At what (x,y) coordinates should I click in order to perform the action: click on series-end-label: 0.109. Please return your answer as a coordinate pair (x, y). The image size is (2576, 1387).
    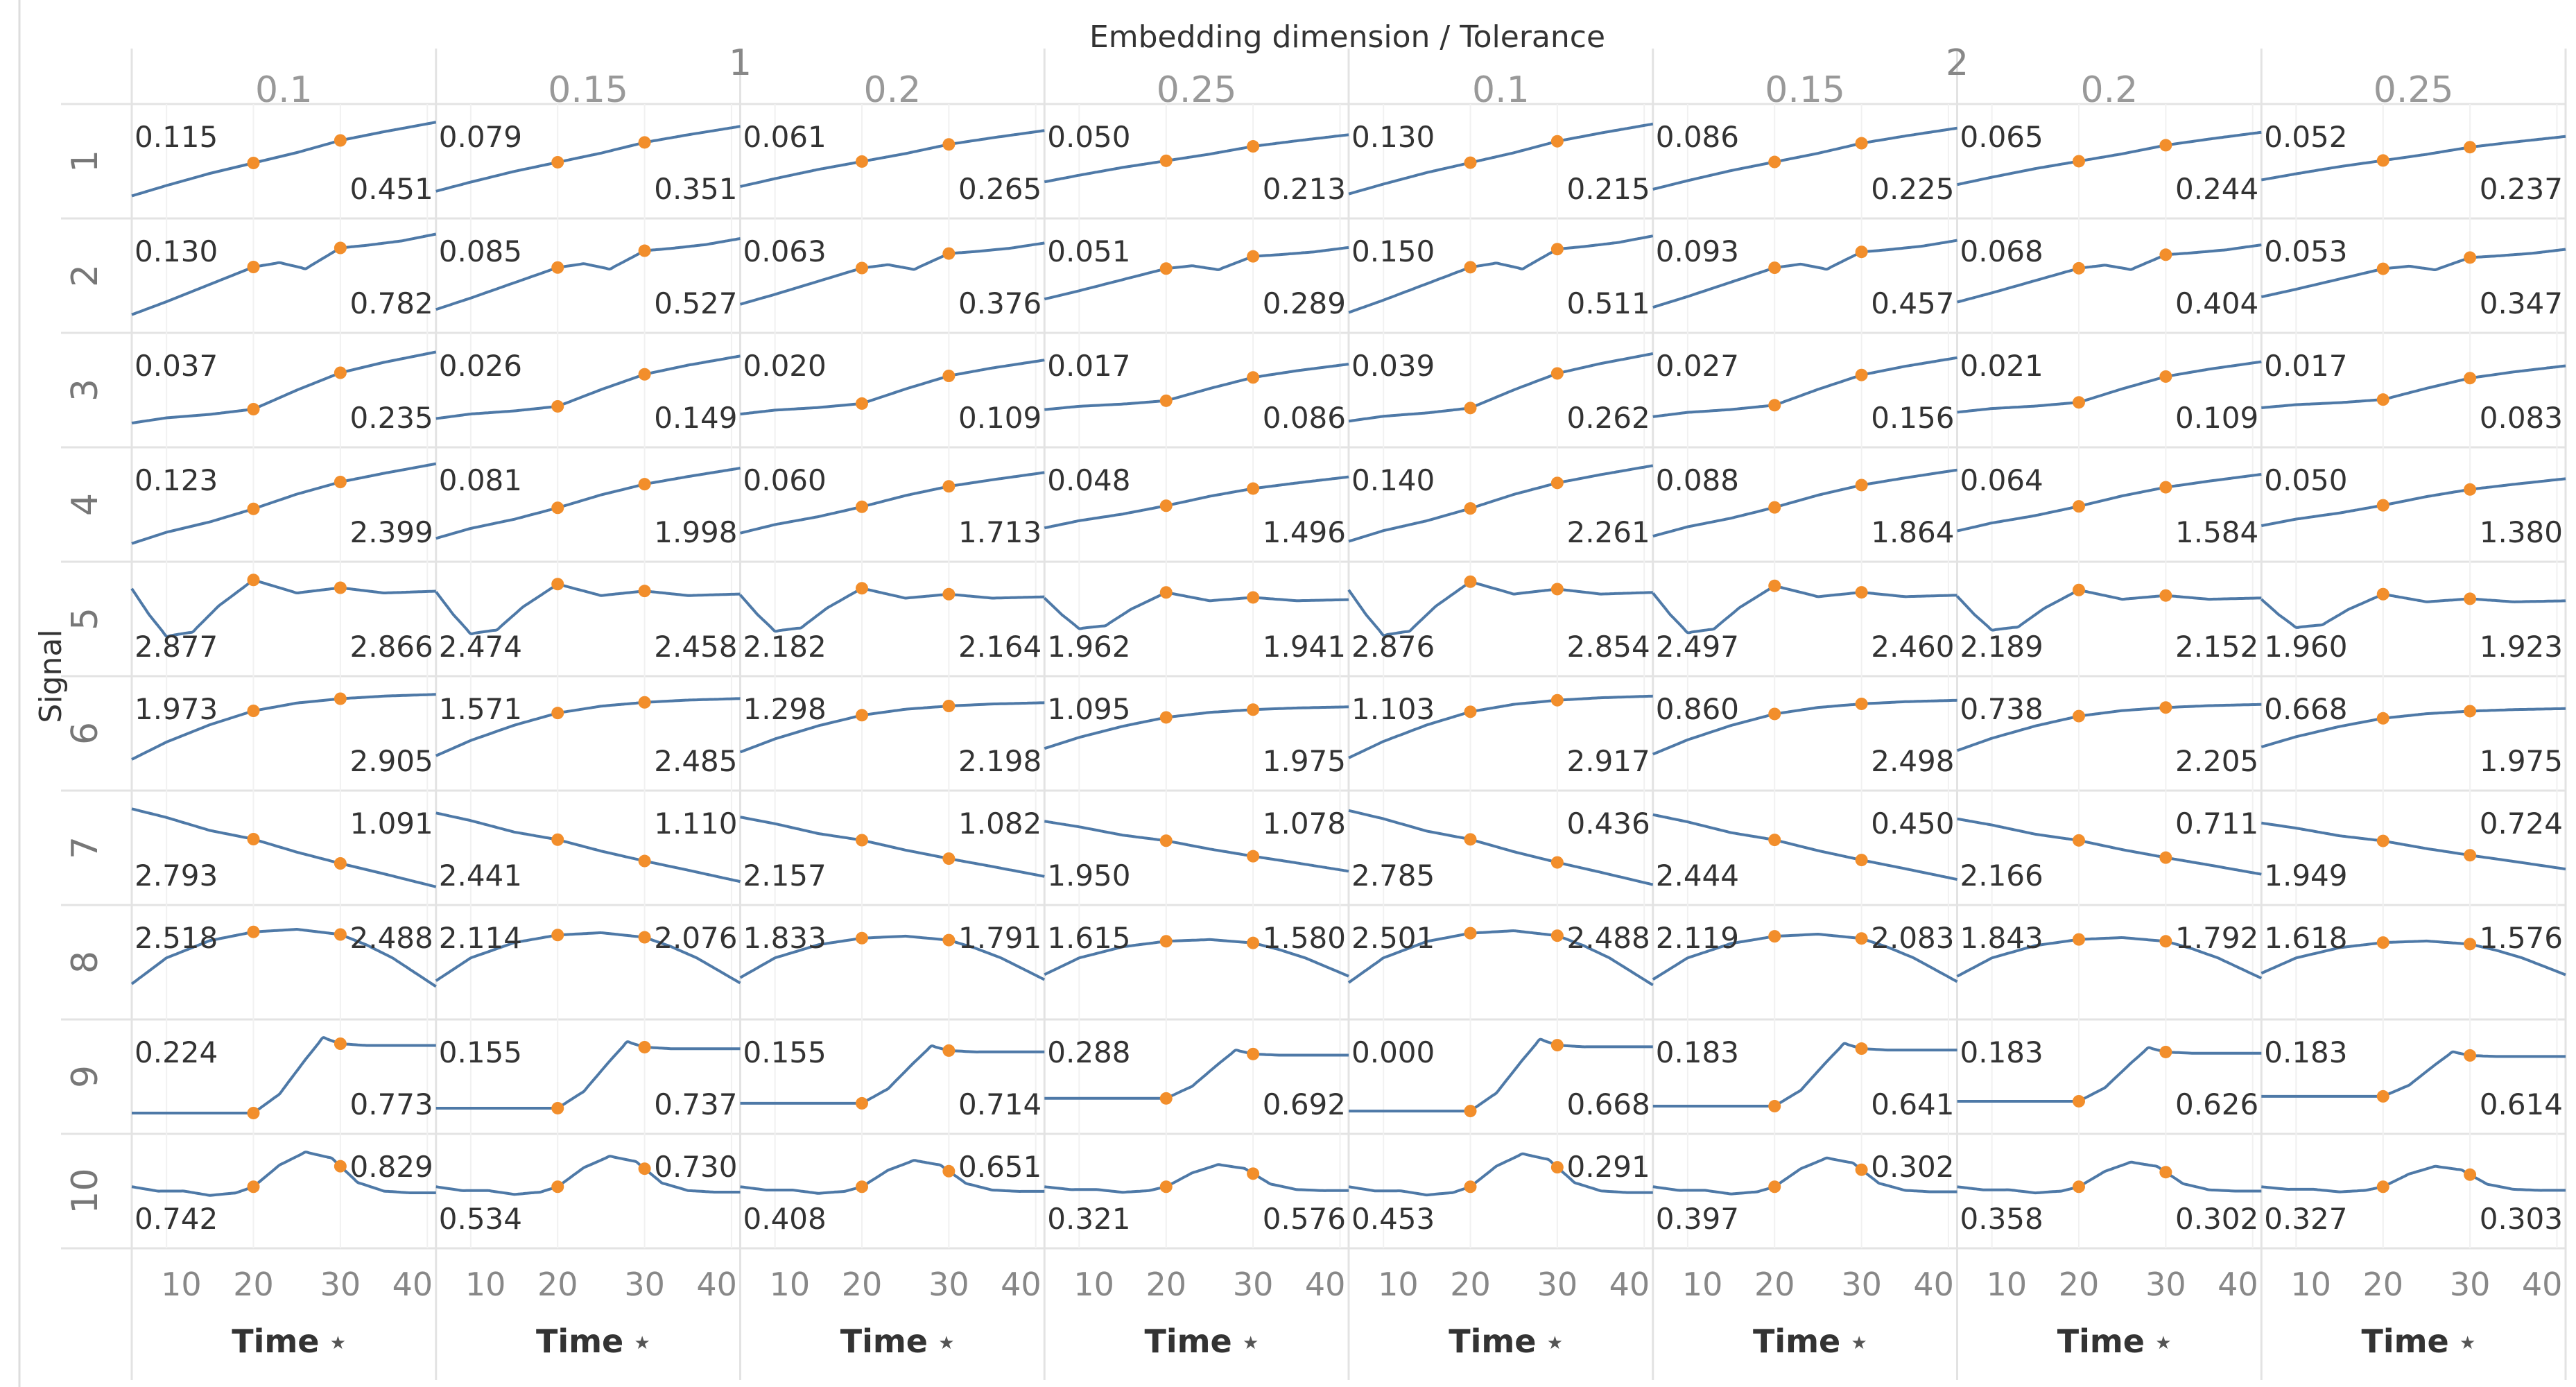
    Looking at the image, I should click on (2216, 418).